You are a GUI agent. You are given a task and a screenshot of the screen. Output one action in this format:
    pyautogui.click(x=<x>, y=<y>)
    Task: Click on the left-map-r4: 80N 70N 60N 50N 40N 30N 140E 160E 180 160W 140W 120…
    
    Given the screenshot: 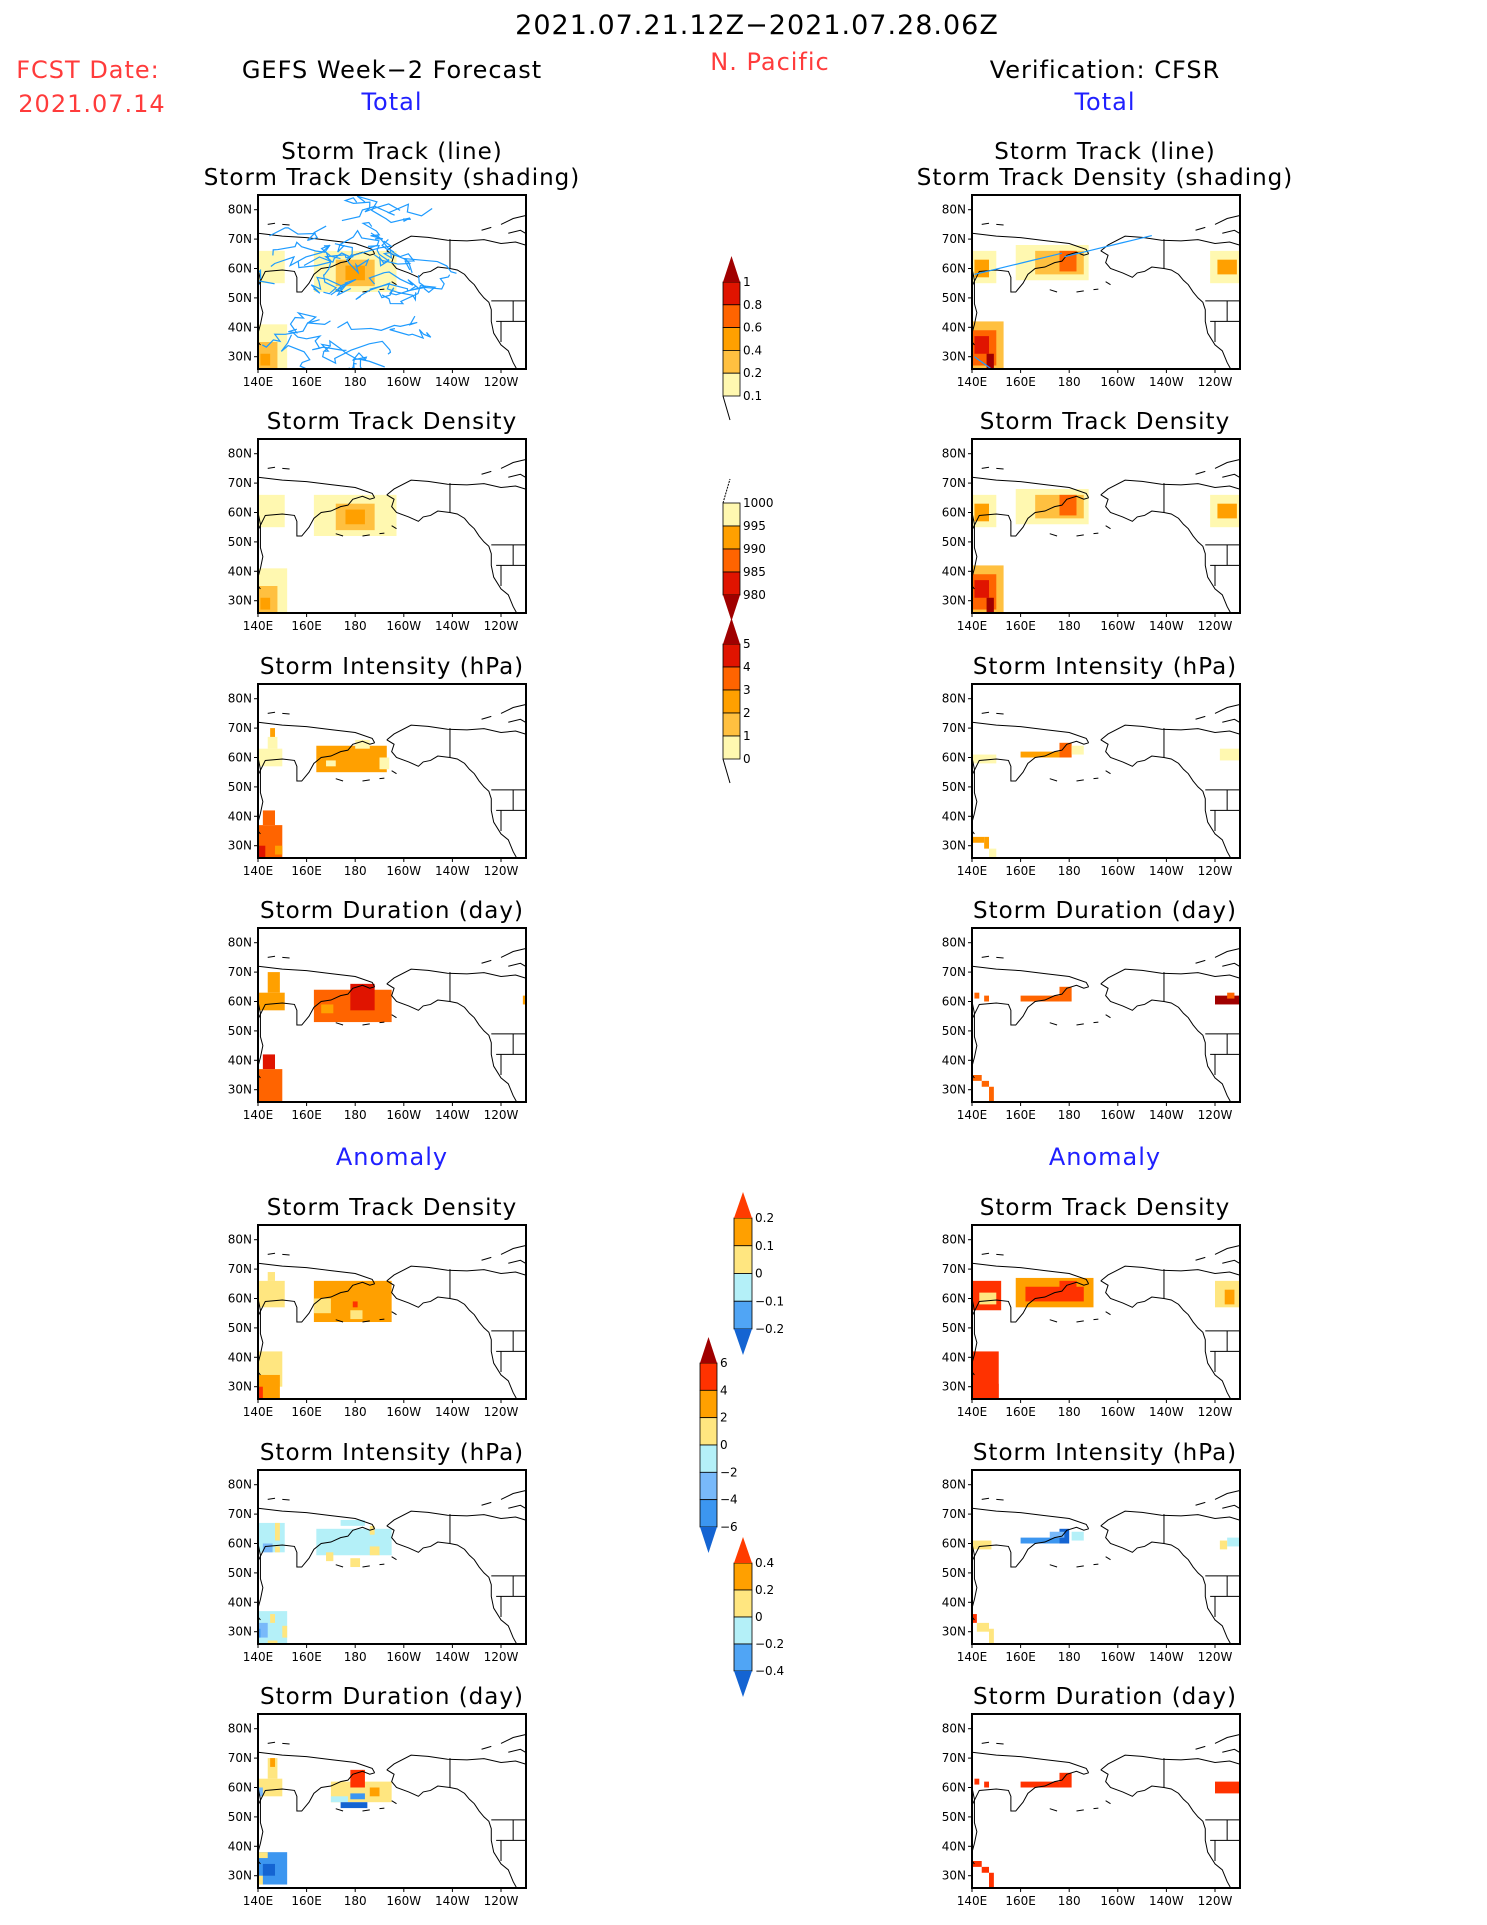 What is the action you would take?
    pyautogui.click(x=378, y=1027)
    